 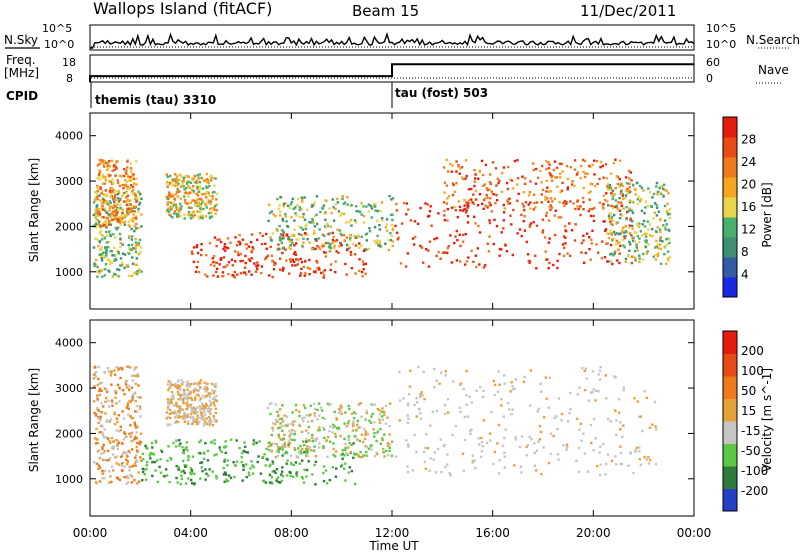 What do you see at coordinates (751, 431) in the screenshot?
I see `velocity-colorbar-tick-4: -15` at bounding box center [751, 431].